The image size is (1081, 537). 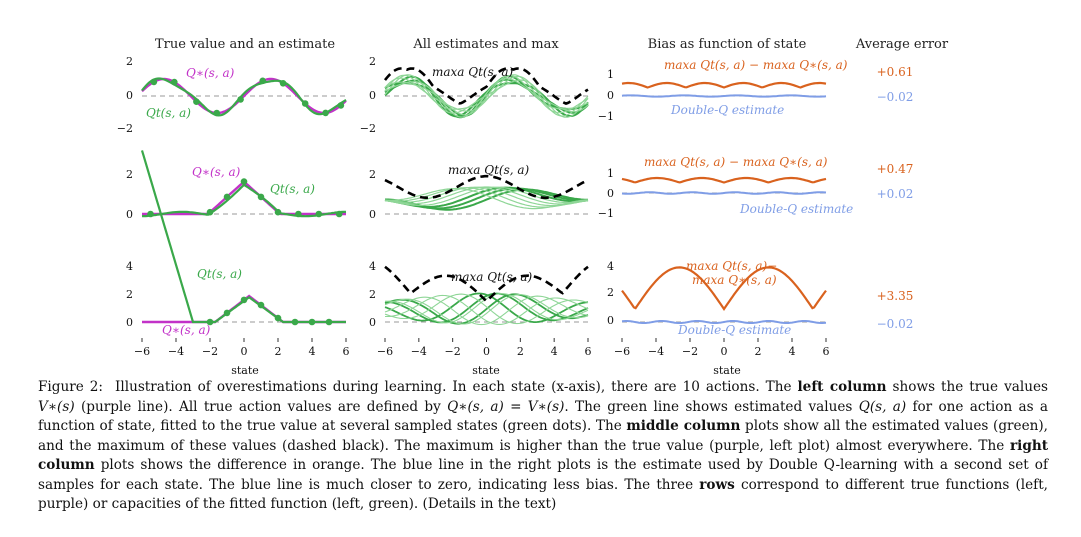 What do you see at coordinates (796, 209) in the screenshot?
I see `label-double-q: Double-Q estimate` at bounding box center [796, 209].